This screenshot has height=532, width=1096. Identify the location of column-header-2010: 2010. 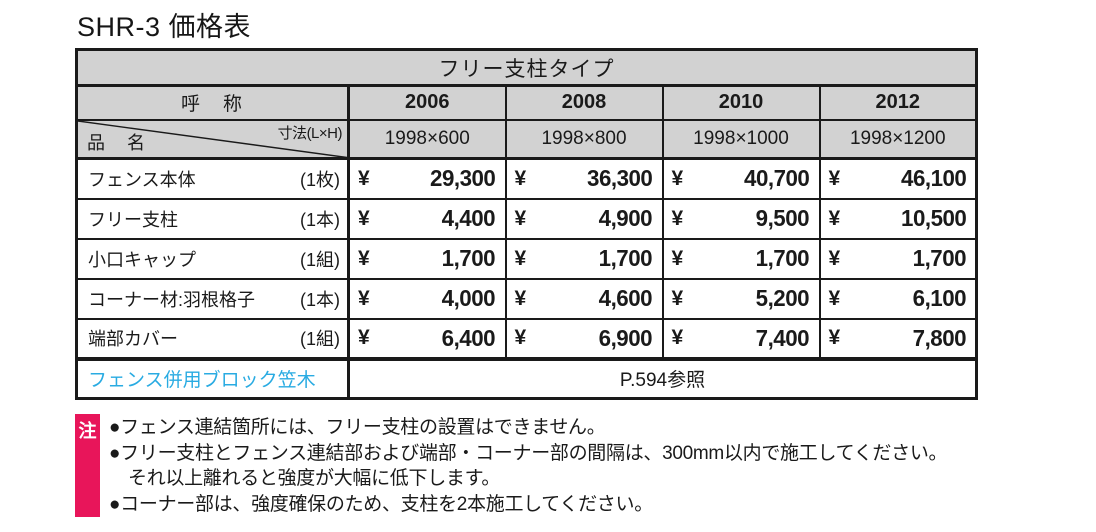
(741, 102).